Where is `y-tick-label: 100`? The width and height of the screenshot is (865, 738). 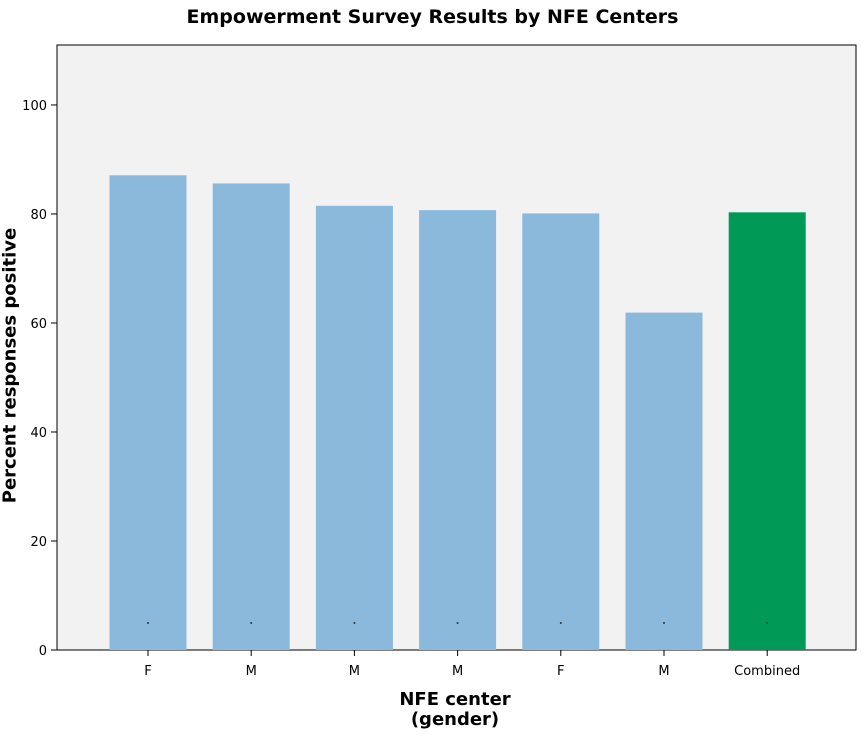
y-tick-label: 100 is located at coordinates (34, 106).